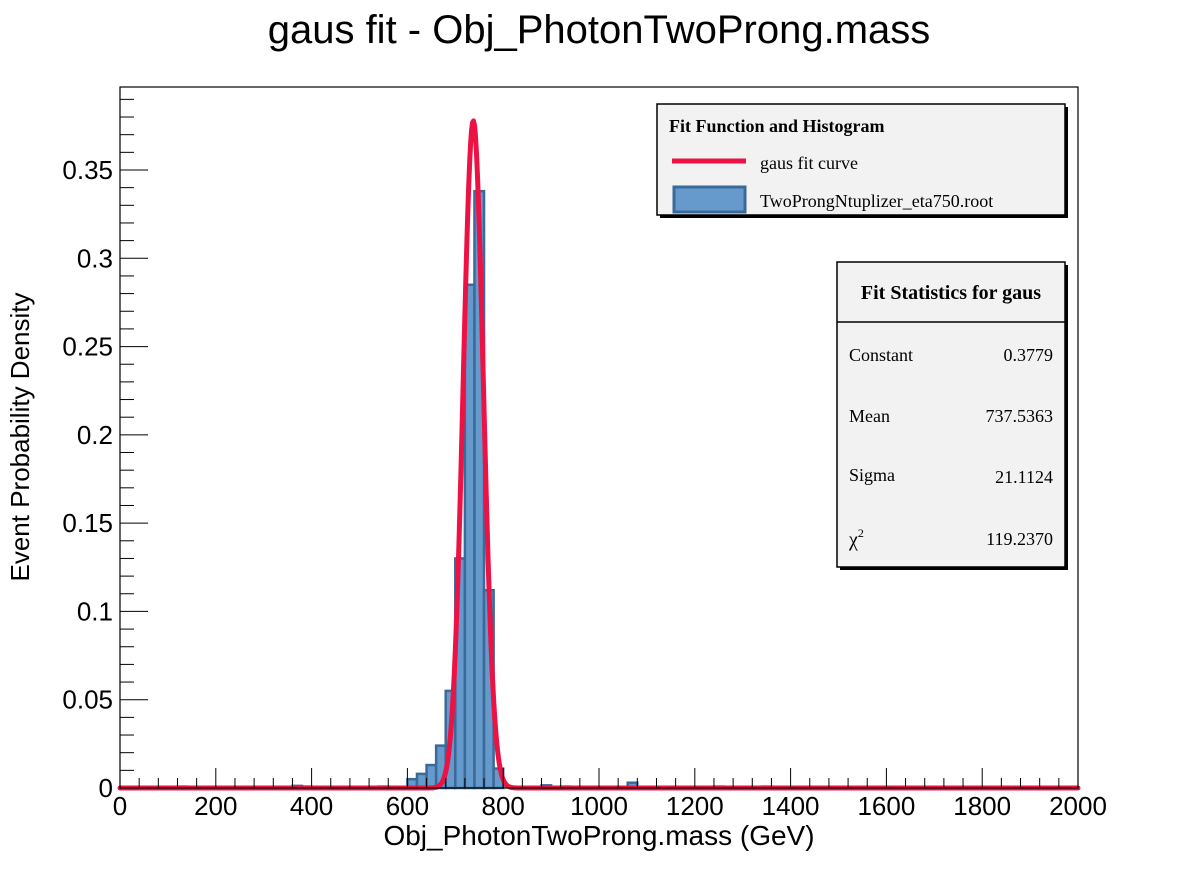 This screenshot has height=875, width=1198. I want to click on stats-title: Fit Statistics for gaus, so click(951, 293).